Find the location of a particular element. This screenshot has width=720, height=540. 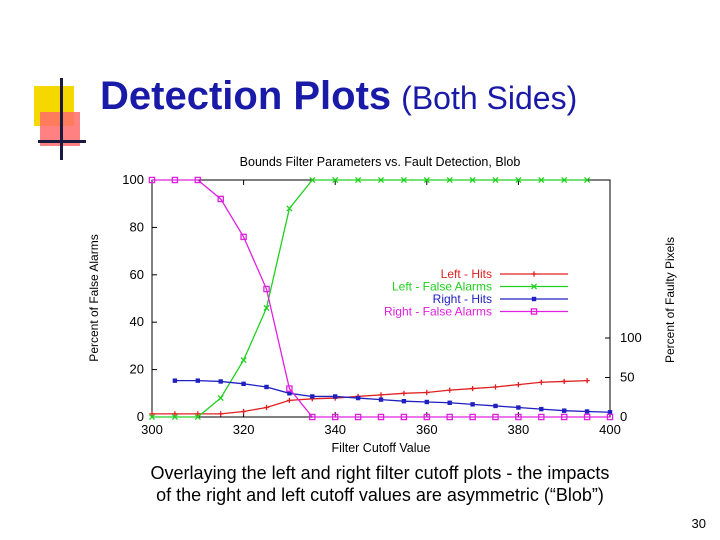

x-tick-label: 360 is located at coordinates (427, 429).